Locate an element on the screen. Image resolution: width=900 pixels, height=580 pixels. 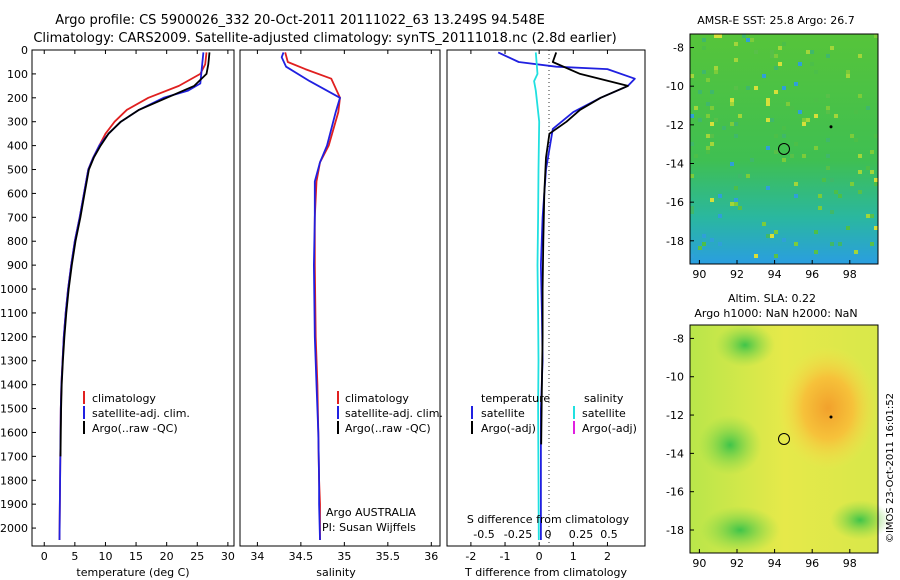
x-tick-label: 2 is located at coordinates (607, 556).